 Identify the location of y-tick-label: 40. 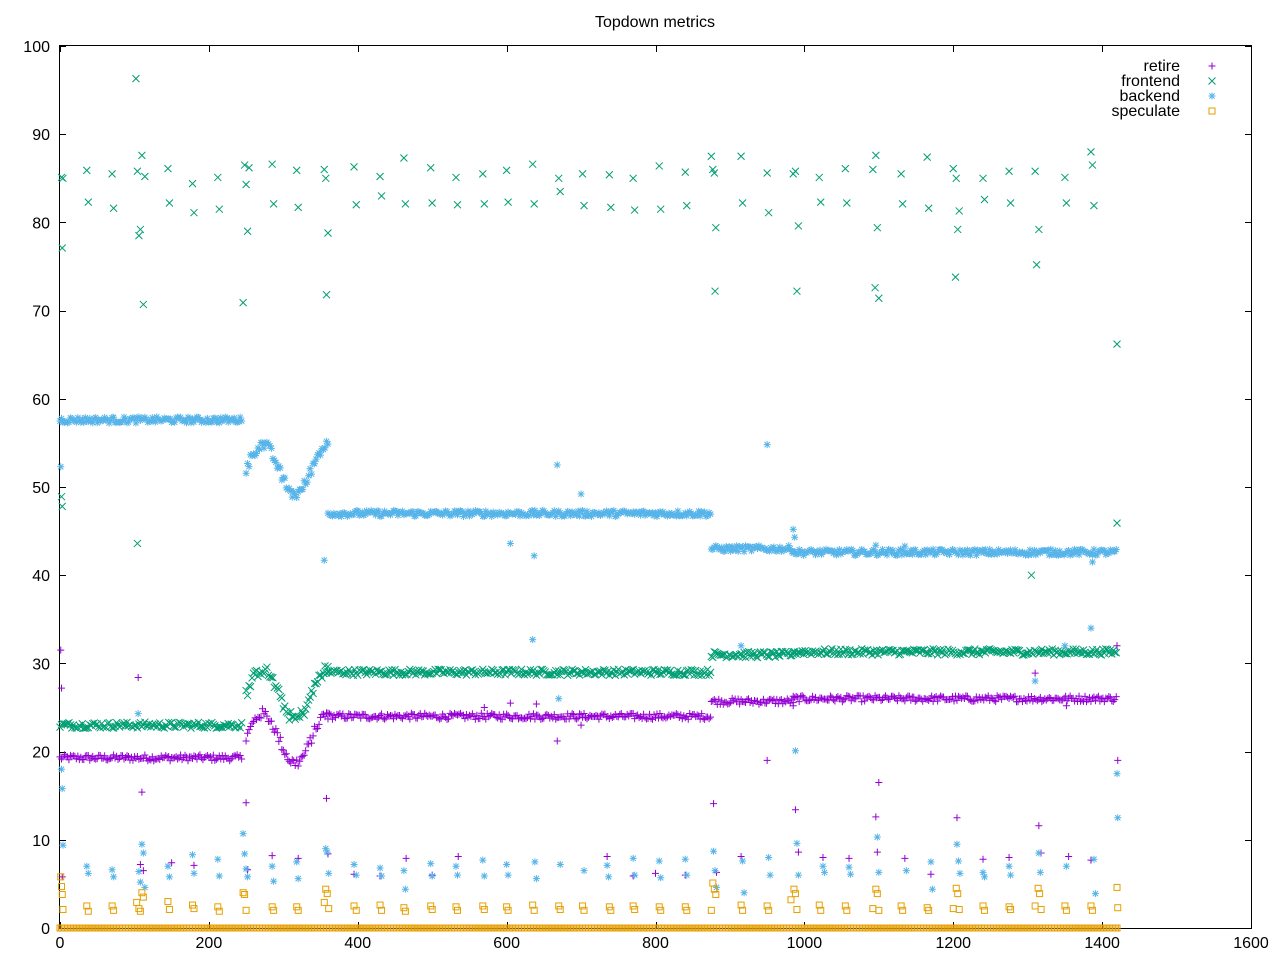
(41, 576).